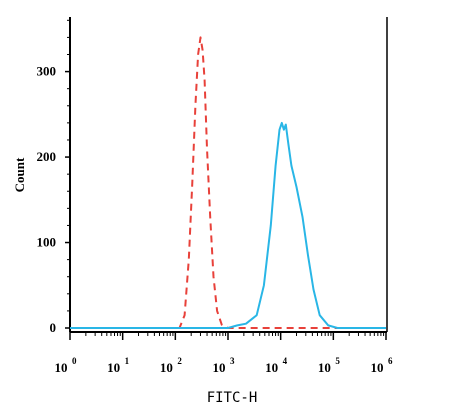  Describe the element at coordinates (390, 361) in the screenshot. I see `x-tick-exponent: 6` at that location.